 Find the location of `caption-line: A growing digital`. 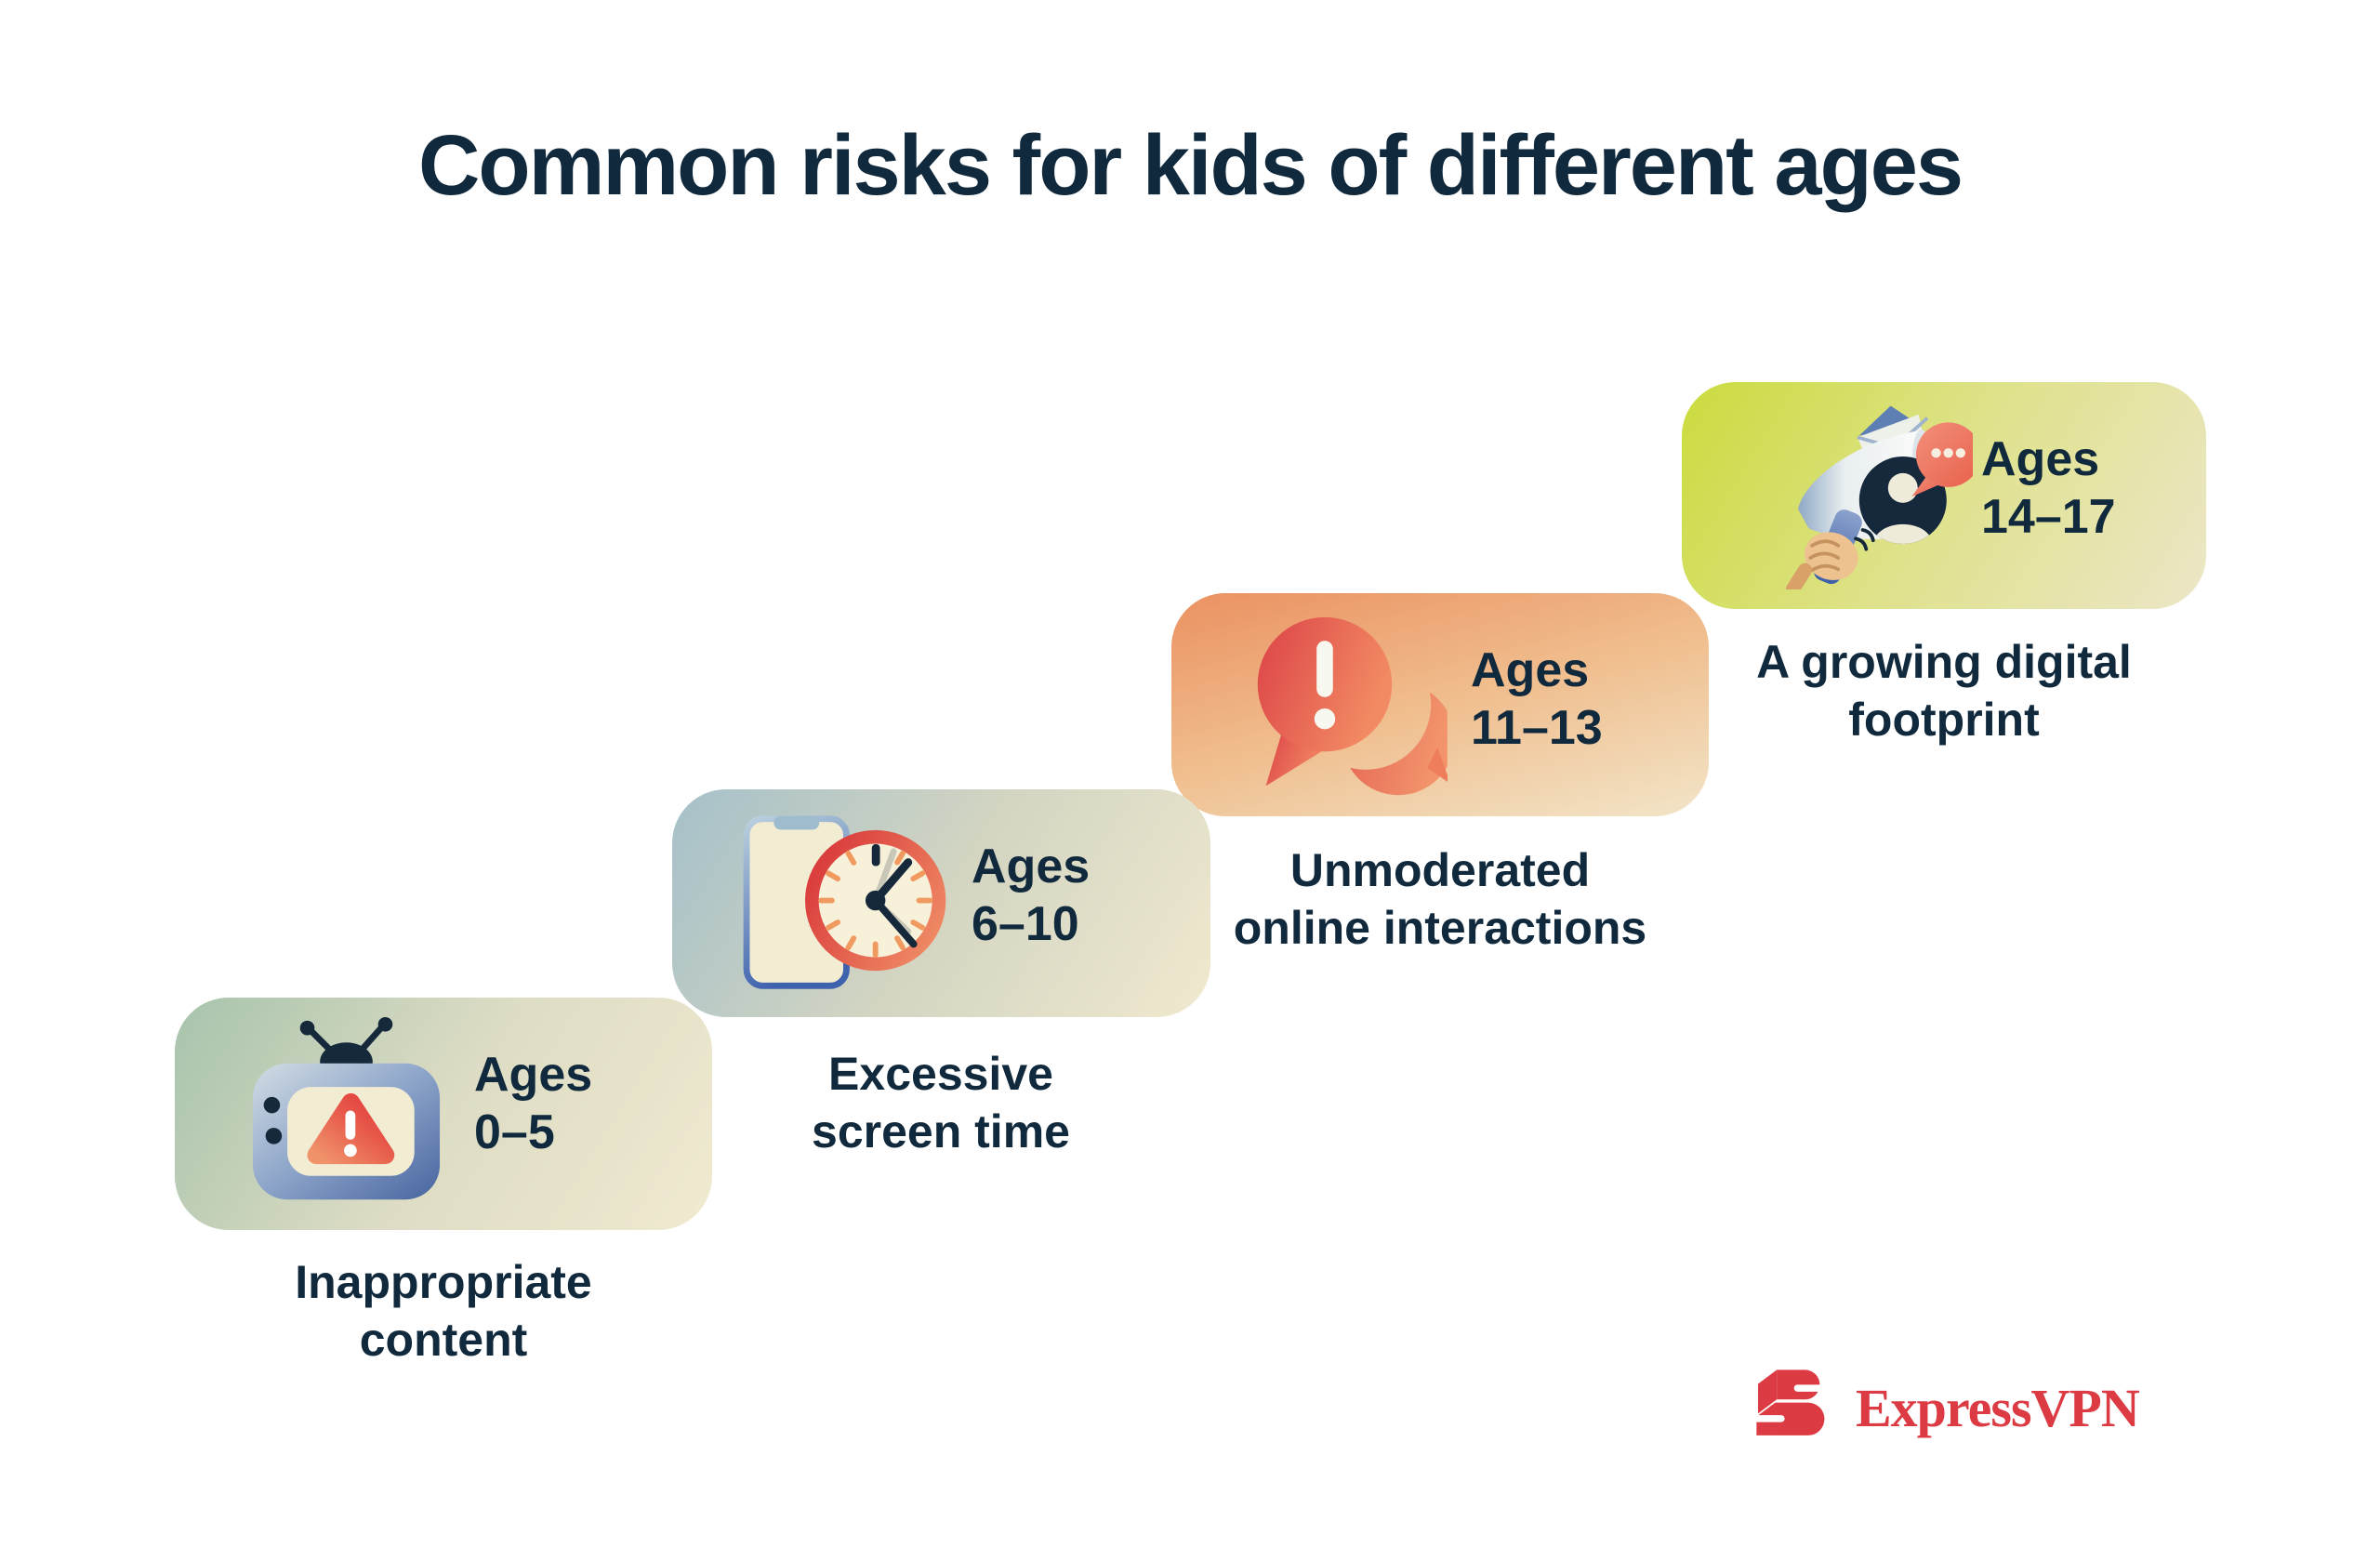

caption-line: A growing digital is located at coordinates (1944, 662).